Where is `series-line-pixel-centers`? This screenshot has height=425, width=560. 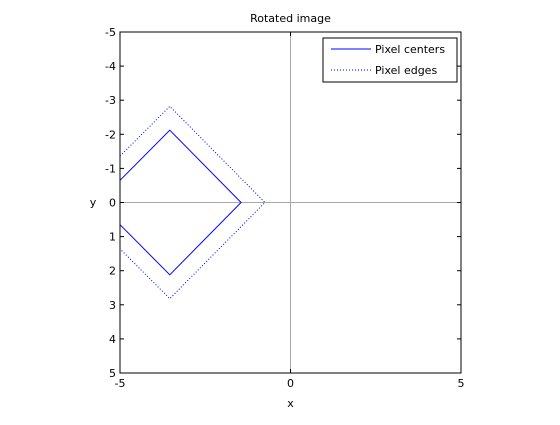 series-line-pixel-centers is located at coordinates (181, 202).